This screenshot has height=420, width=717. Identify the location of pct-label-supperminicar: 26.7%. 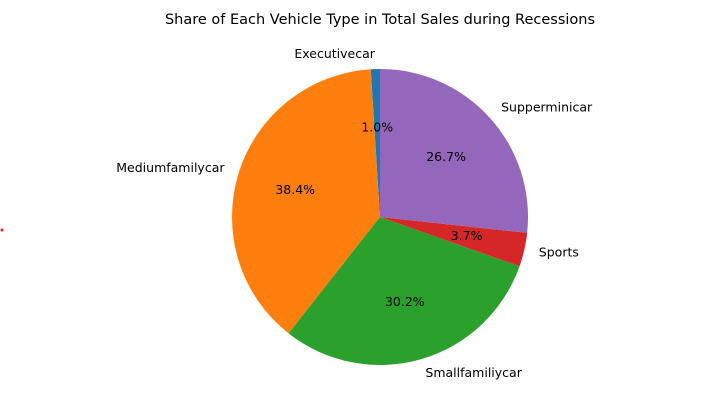
(446, 156).